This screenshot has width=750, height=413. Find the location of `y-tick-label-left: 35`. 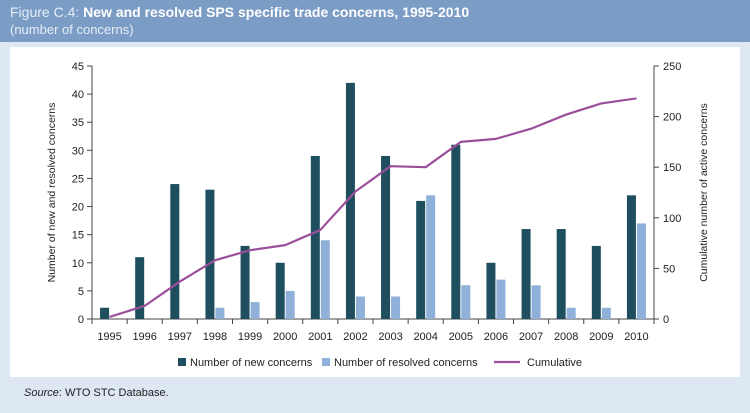

y-tick-label-left: 35 is located at coordinates (78, 123).